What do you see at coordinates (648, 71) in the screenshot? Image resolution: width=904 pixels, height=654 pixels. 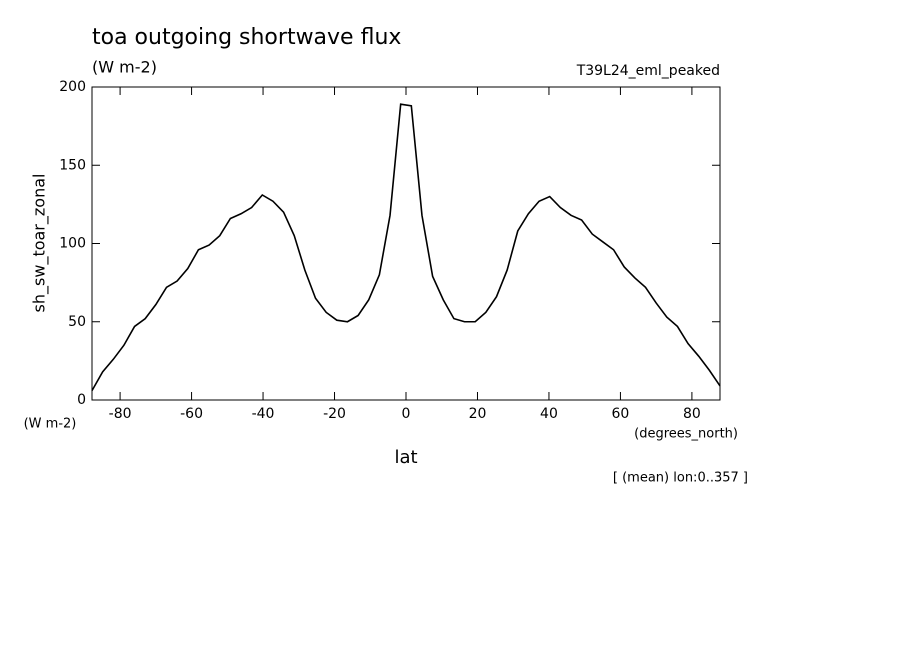 I see `dataset-label: T39L24_eml_peaked` at bounding box center [648, 71].